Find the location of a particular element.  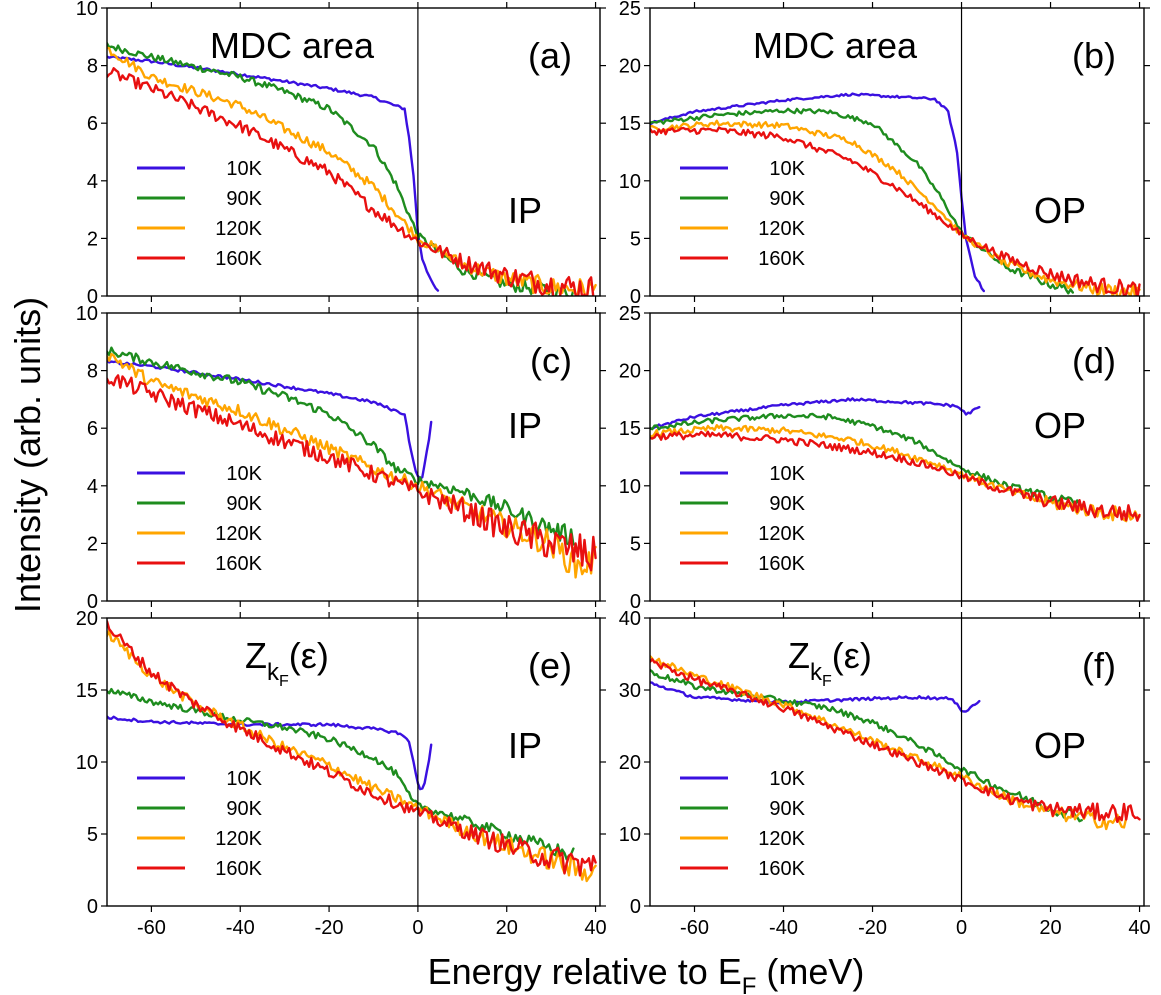

y-tick-label: 30 is located at coordinates (630, 691).